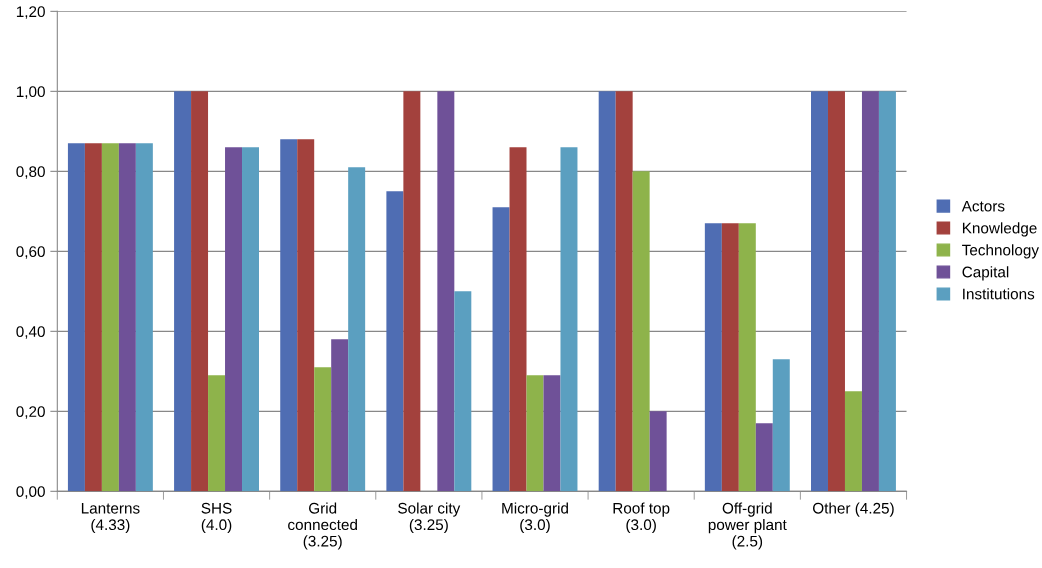 The height and width of the screenshot is (568, 1042). Describe the element at coordinates (853, 509) in the screenshot. I see `x-tick-label: Other (4.25)` at that location.